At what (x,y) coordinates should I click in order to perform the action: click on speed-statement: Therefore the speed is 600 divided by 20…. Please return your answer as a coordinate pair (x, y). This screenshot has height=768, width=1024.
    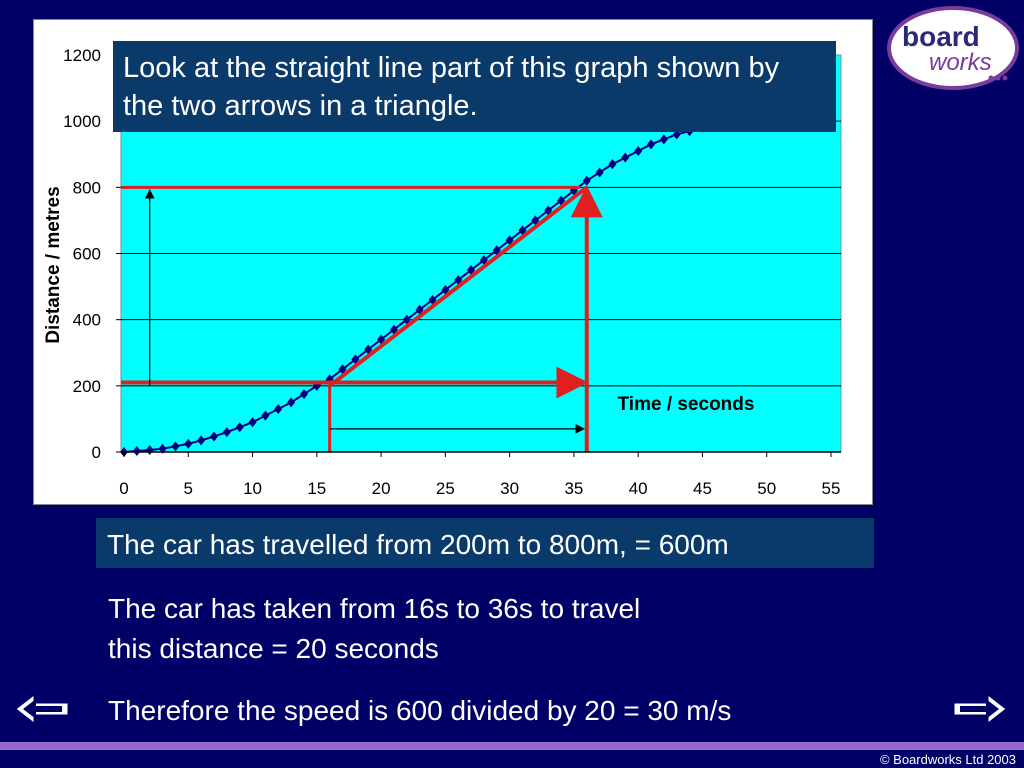
    Looking at the image, I should click on (420, 710).